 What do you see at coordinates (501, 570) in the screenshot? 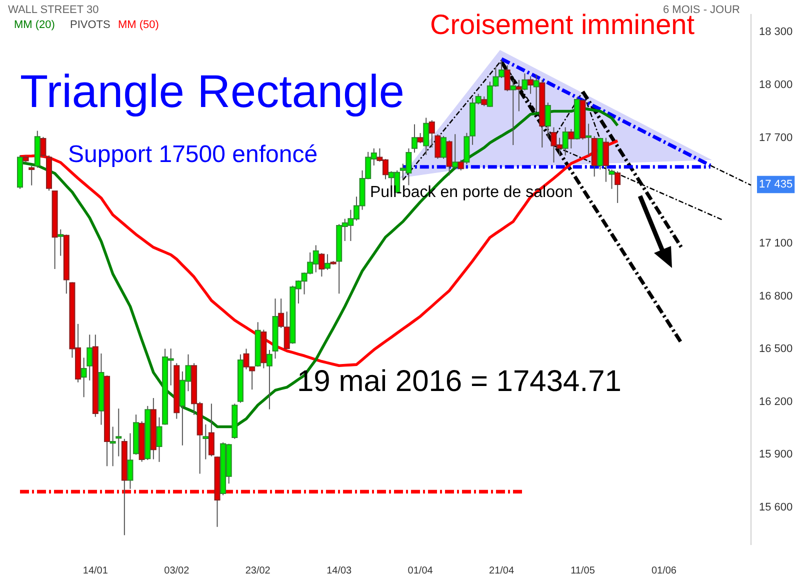
I see `x-tick-label: 21/04` at bounding box center [501, 570].